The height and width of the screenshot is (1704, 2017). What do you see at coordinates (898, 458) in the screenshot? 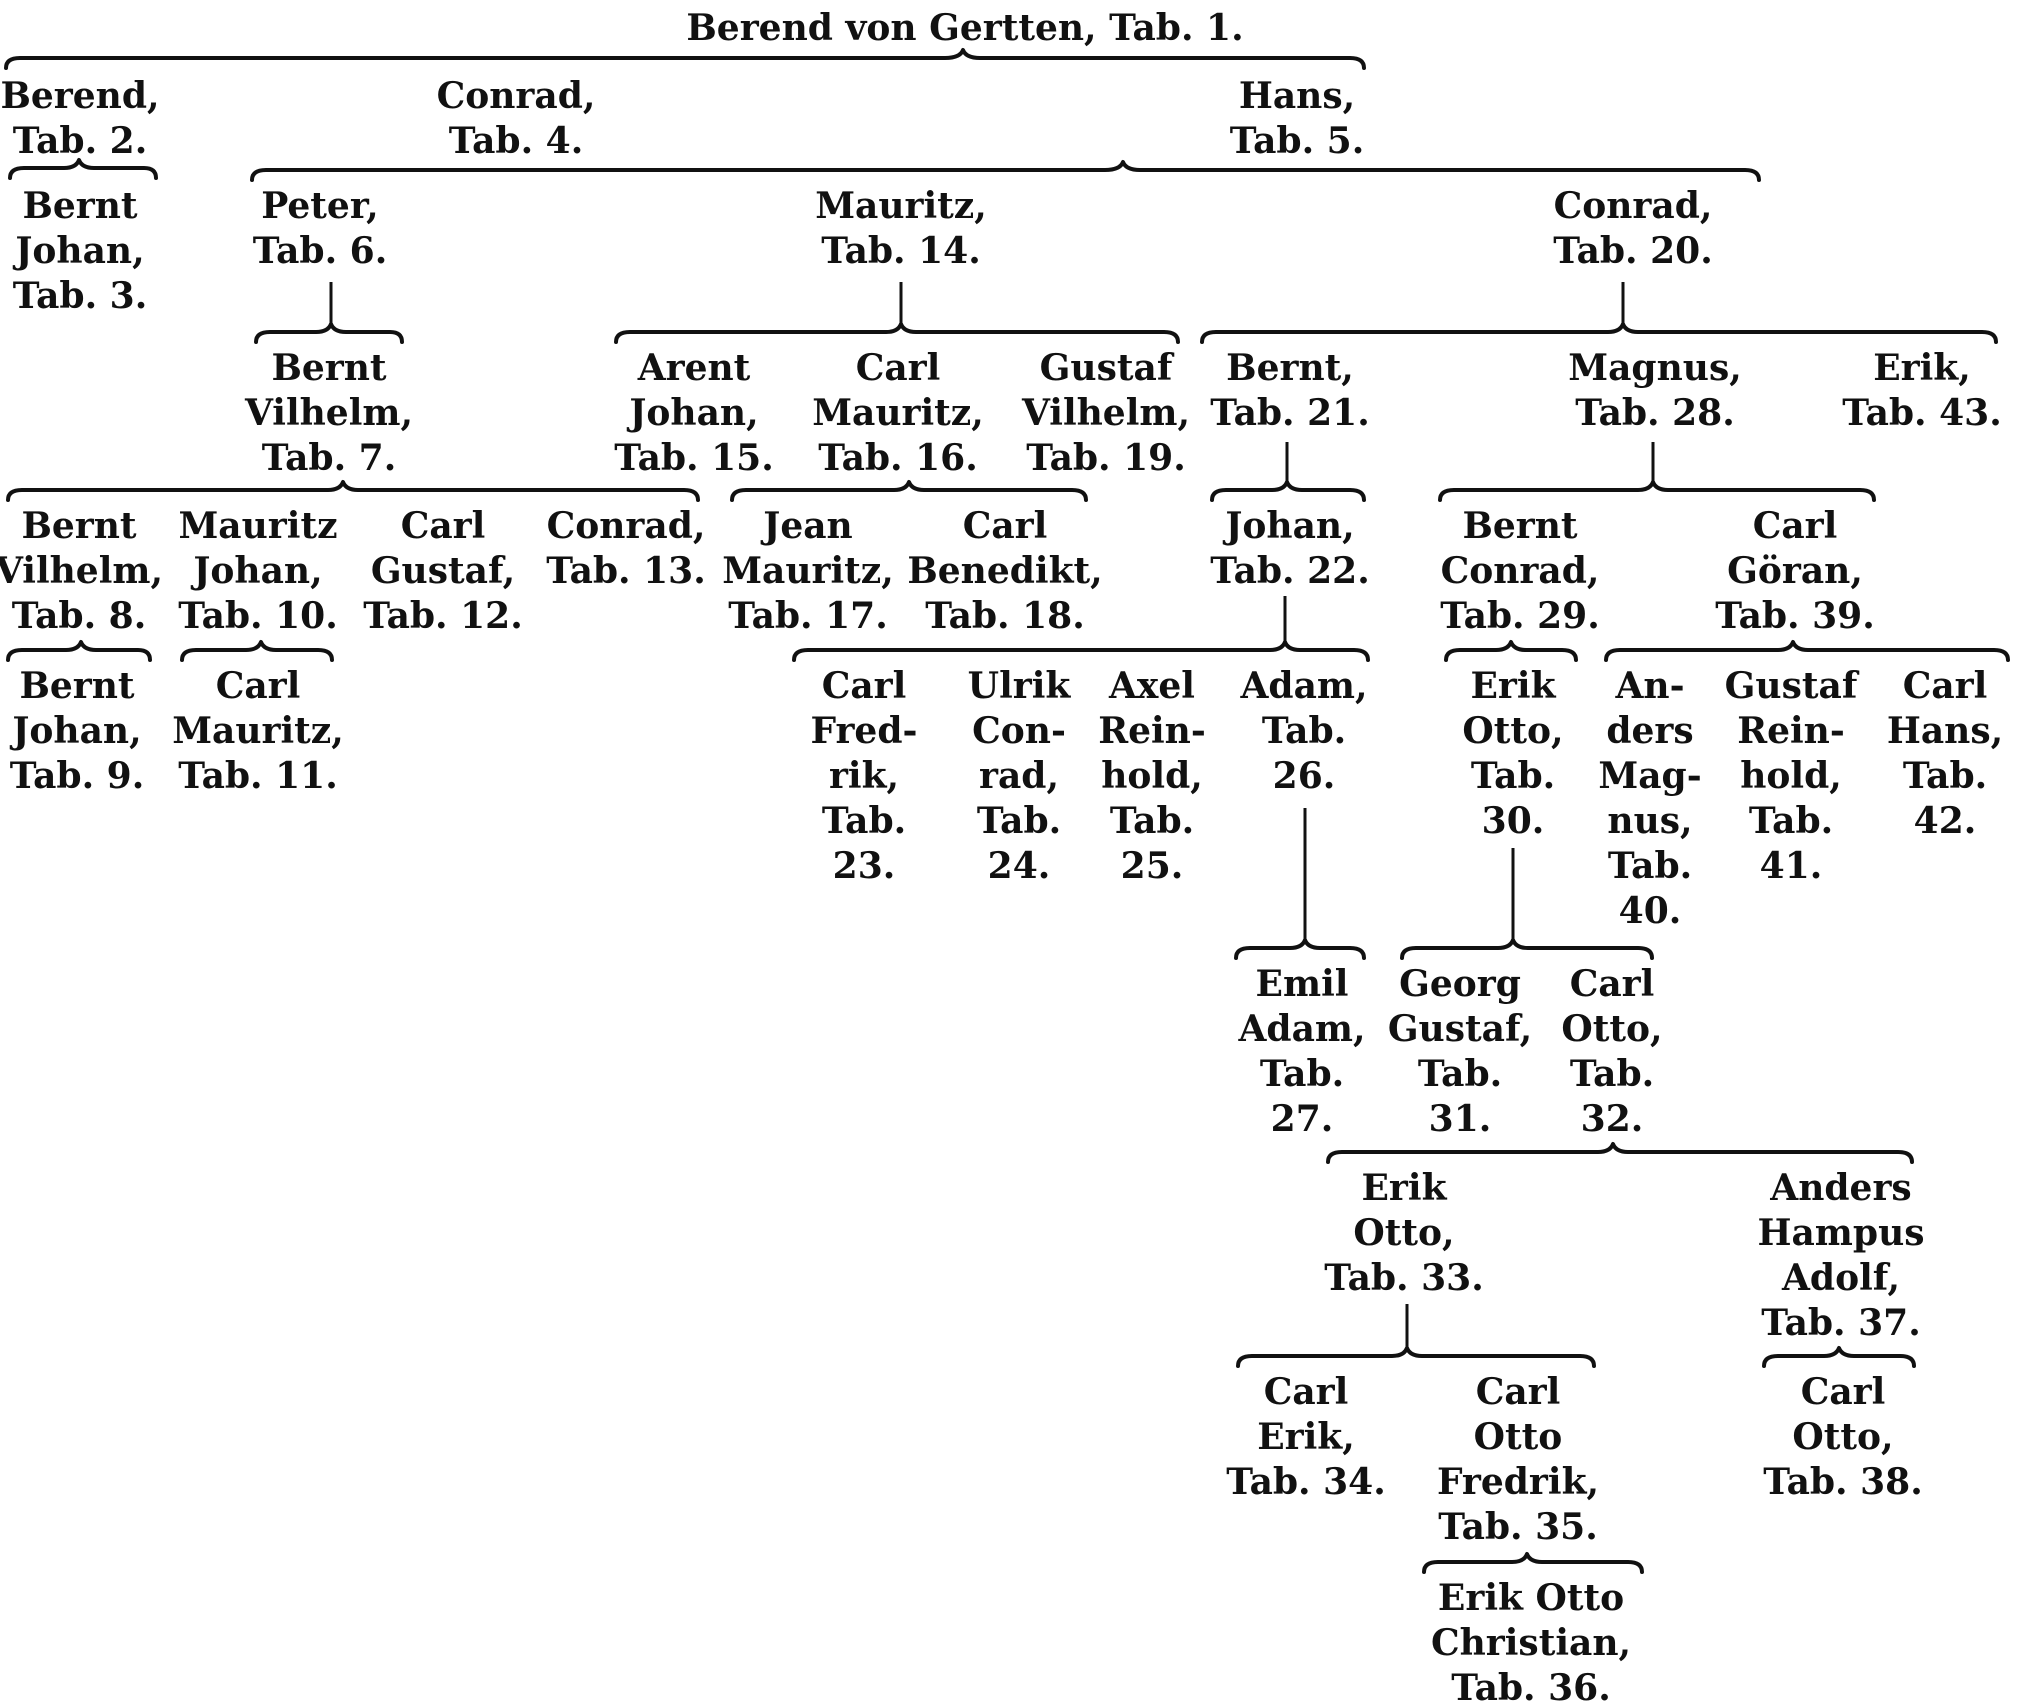
I see `tab16-line: Tab. 16.` at bounding box center [898, 458].